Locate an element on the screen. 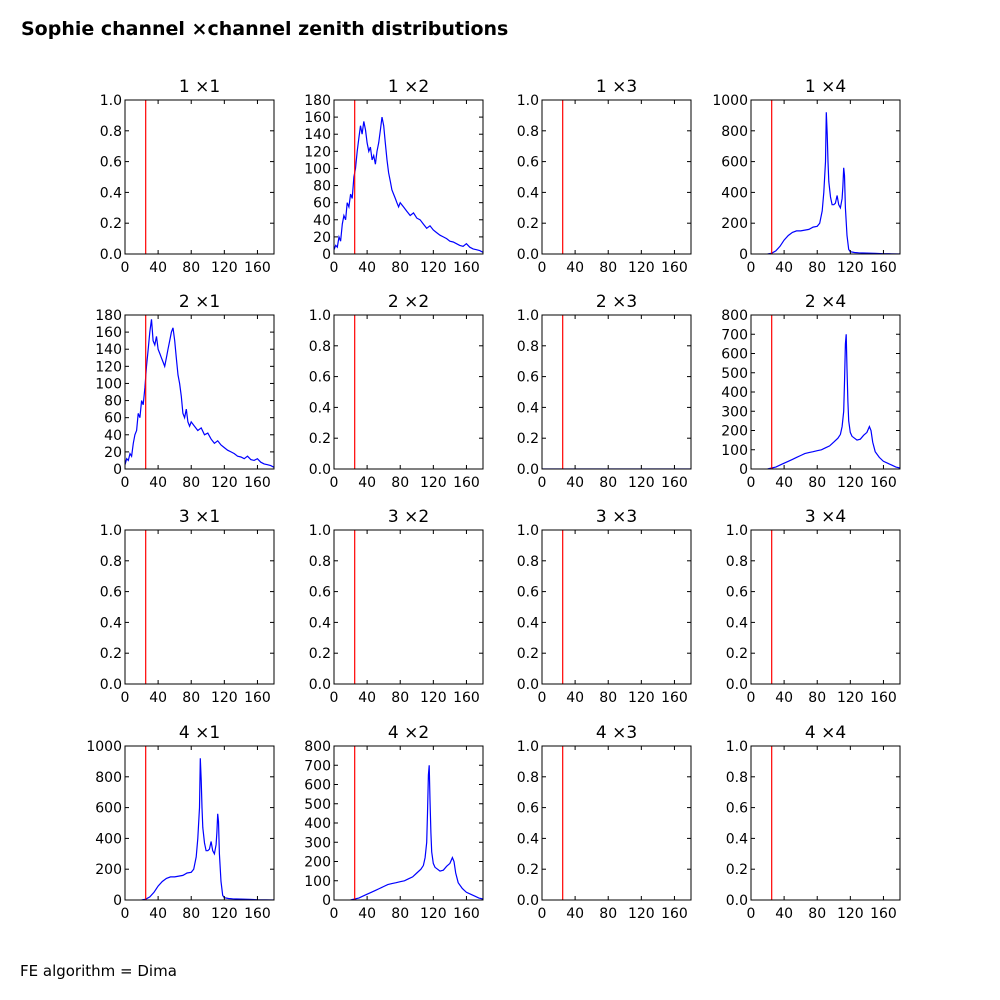 The width and height of the screenshot is (1000, 1000). subplot-title: 3 ×1 is located at coordinates (199, 517).